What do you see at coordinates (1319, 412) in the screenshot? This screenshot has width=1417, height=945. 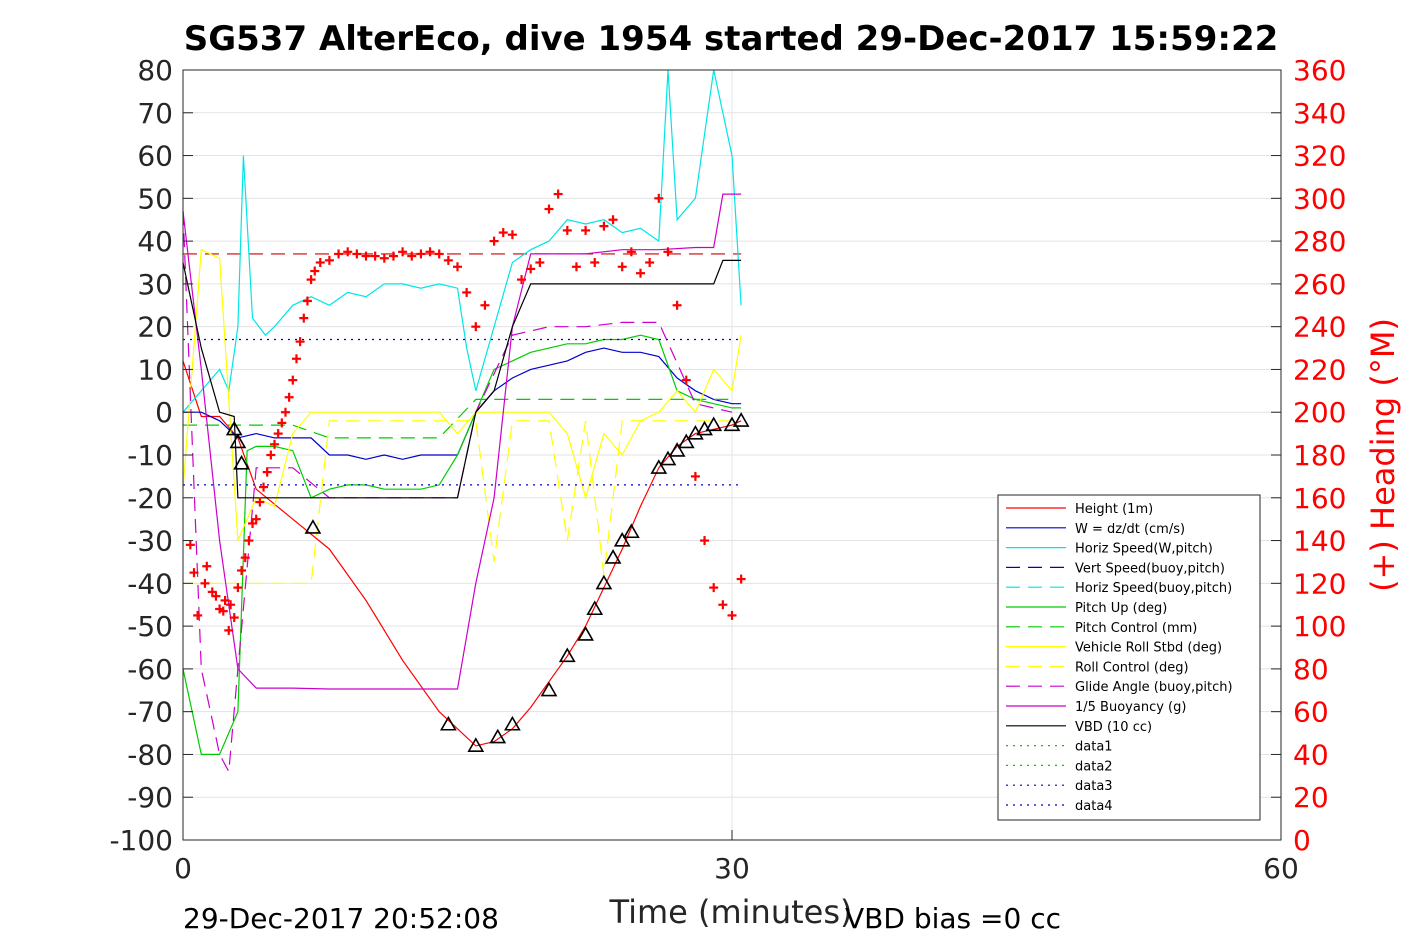 I see `y-tick-label-right: 200` at bounding box center [1319, 412].